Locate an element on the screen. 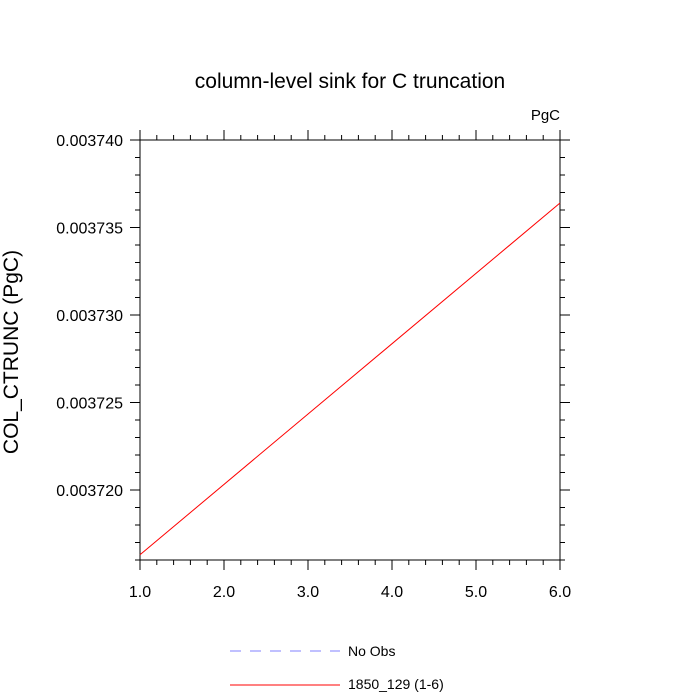  x-tick-label: 5.0 is located at coordinates (476, 592).